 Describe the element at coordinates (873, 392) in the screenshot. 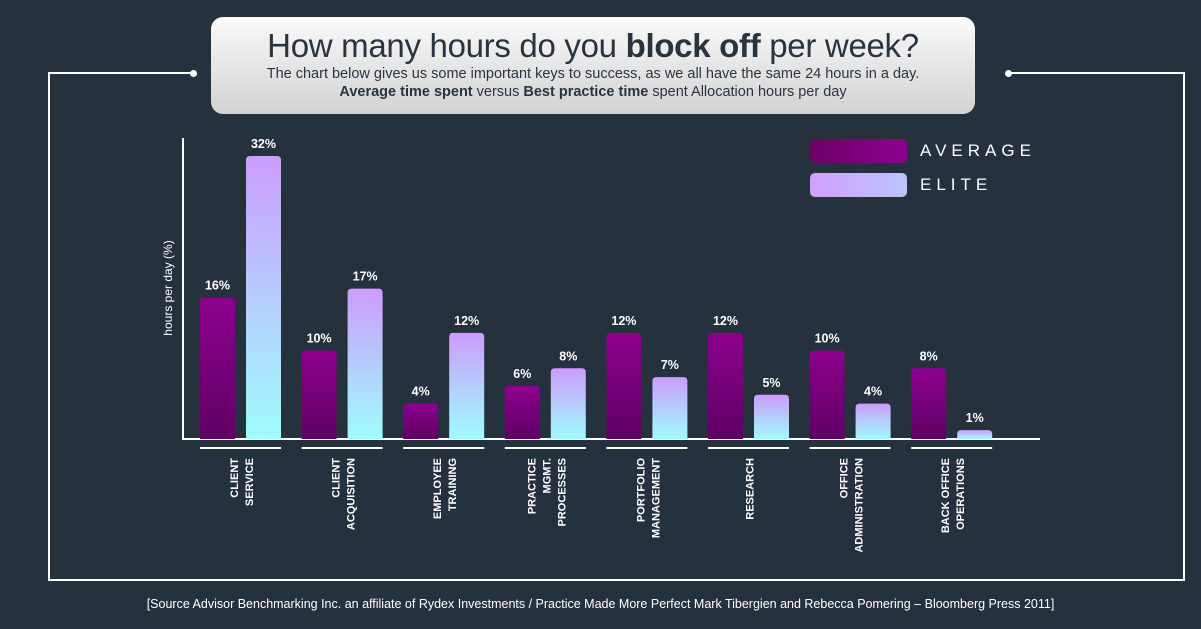

I see `data-label-elite-6: 4%` at that location.